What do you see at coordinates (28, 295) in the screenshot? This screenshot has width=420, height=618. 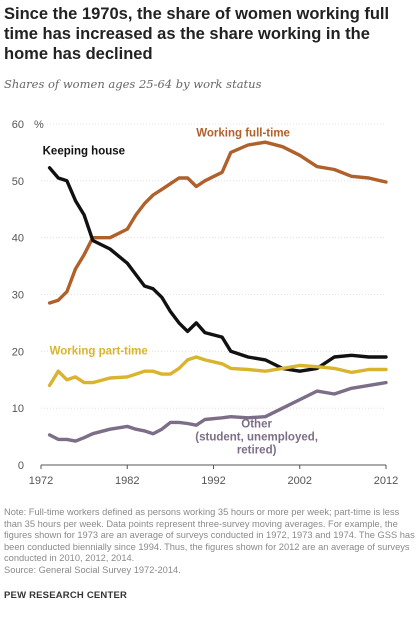 I see `y-axis-ticks: 0 10 20 30 40 50 60%` at bounding box center [28, 295].